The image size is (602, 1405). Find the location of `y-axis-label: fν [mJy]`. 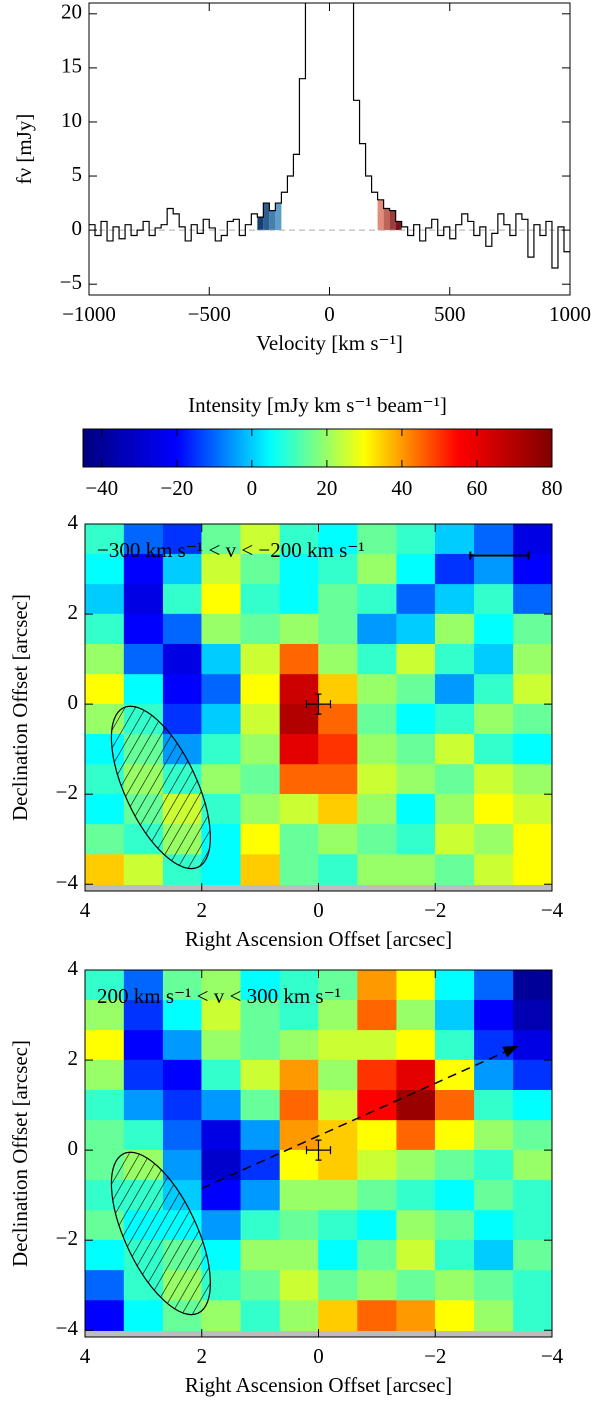

y-axis-label: fν [mJy] is located at coordinates (24, 149).